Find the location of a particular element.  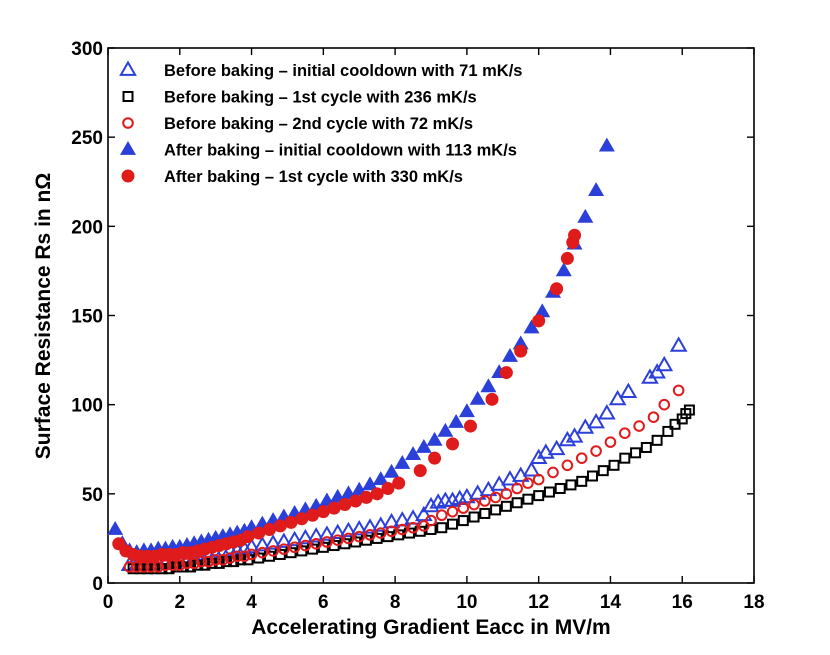

y-tick-label: 150 is located at coordinates (87, 317).